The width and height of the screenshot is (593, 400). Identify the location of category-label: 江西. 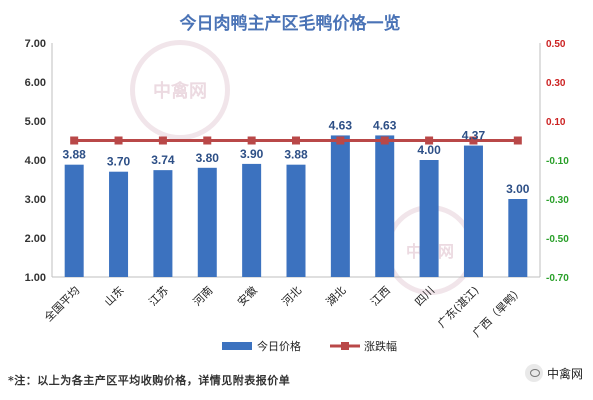
(380, 296).